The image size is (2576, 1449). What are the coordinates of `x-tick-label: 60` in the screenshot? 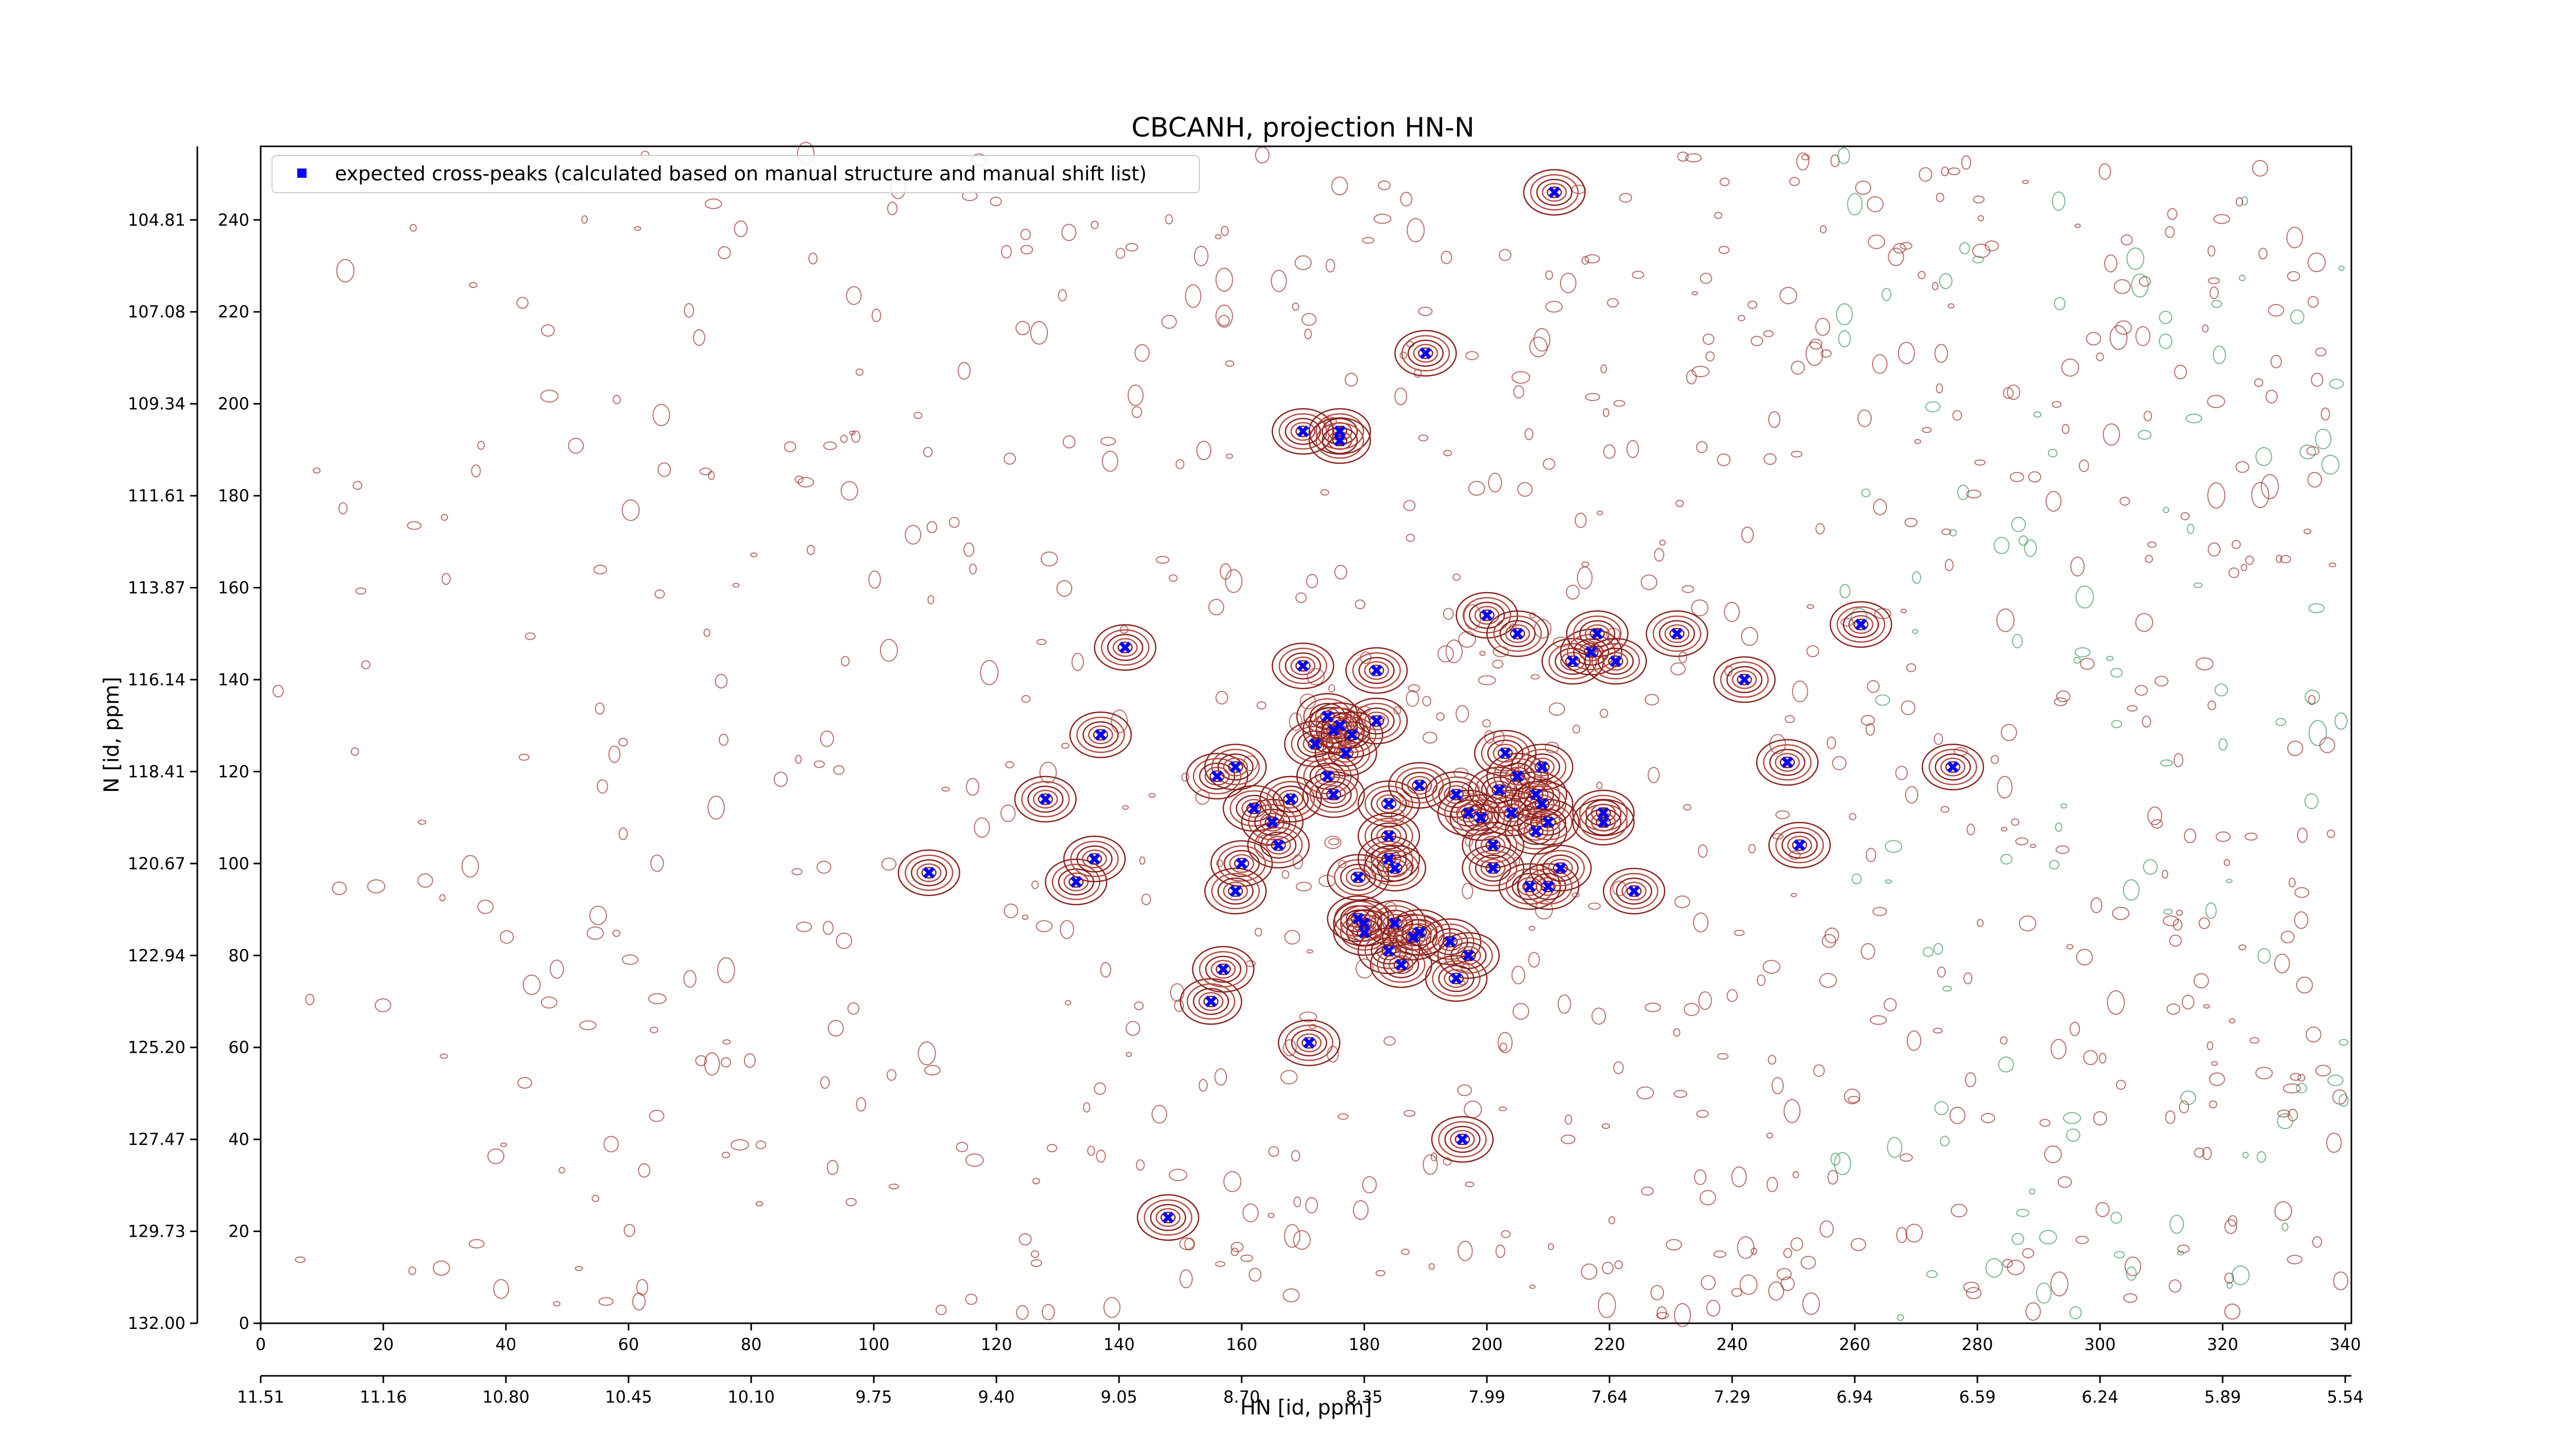 It's located at (628, 1344).